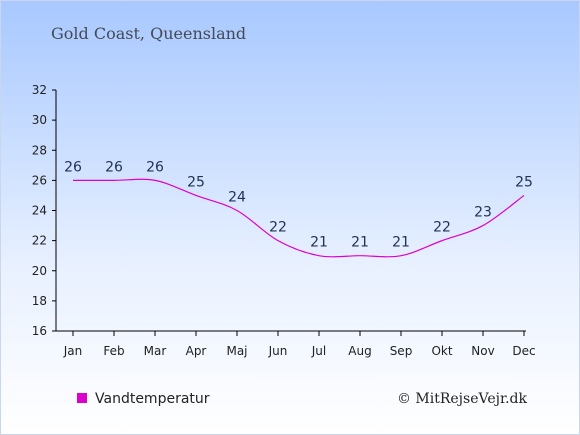 Image resolution: width=580 pixels, height=435 pixels. I want to click on x-tick-label: Apr, so click(196, 351).